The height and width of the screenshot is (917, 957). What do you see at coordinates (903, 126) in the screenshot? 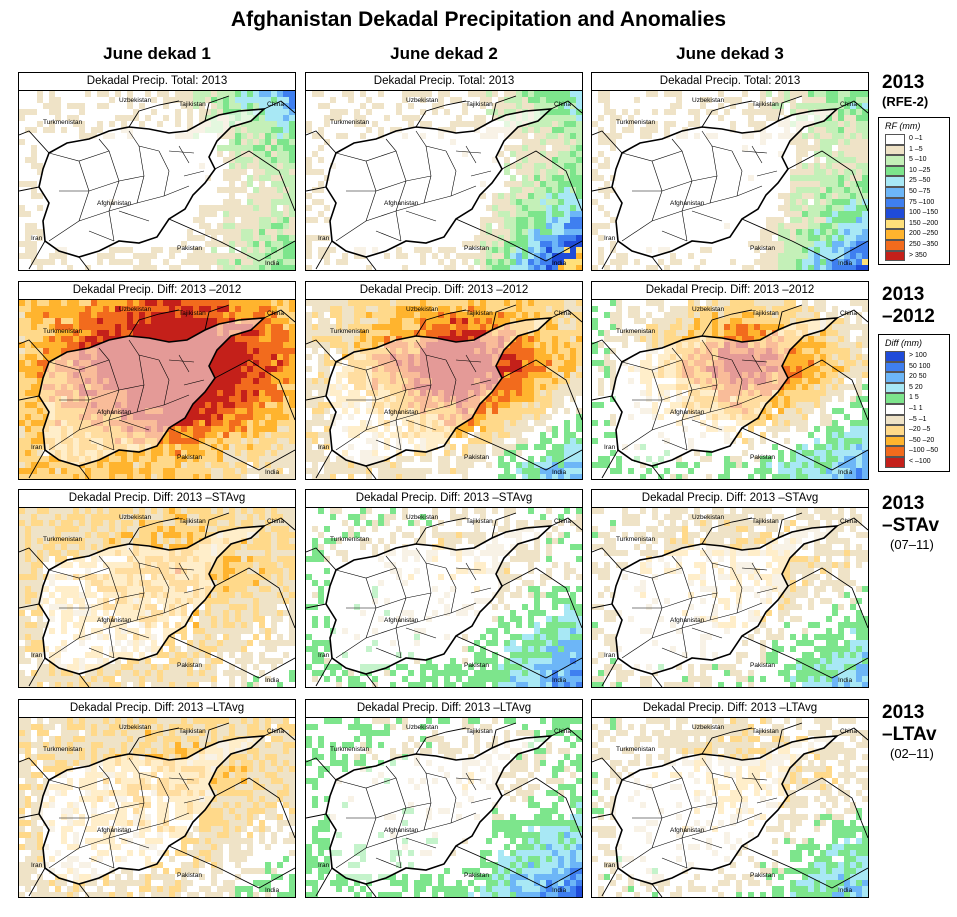
I see `rainfall-legend-title: RF (mm)` at bounding box center [903, 126].